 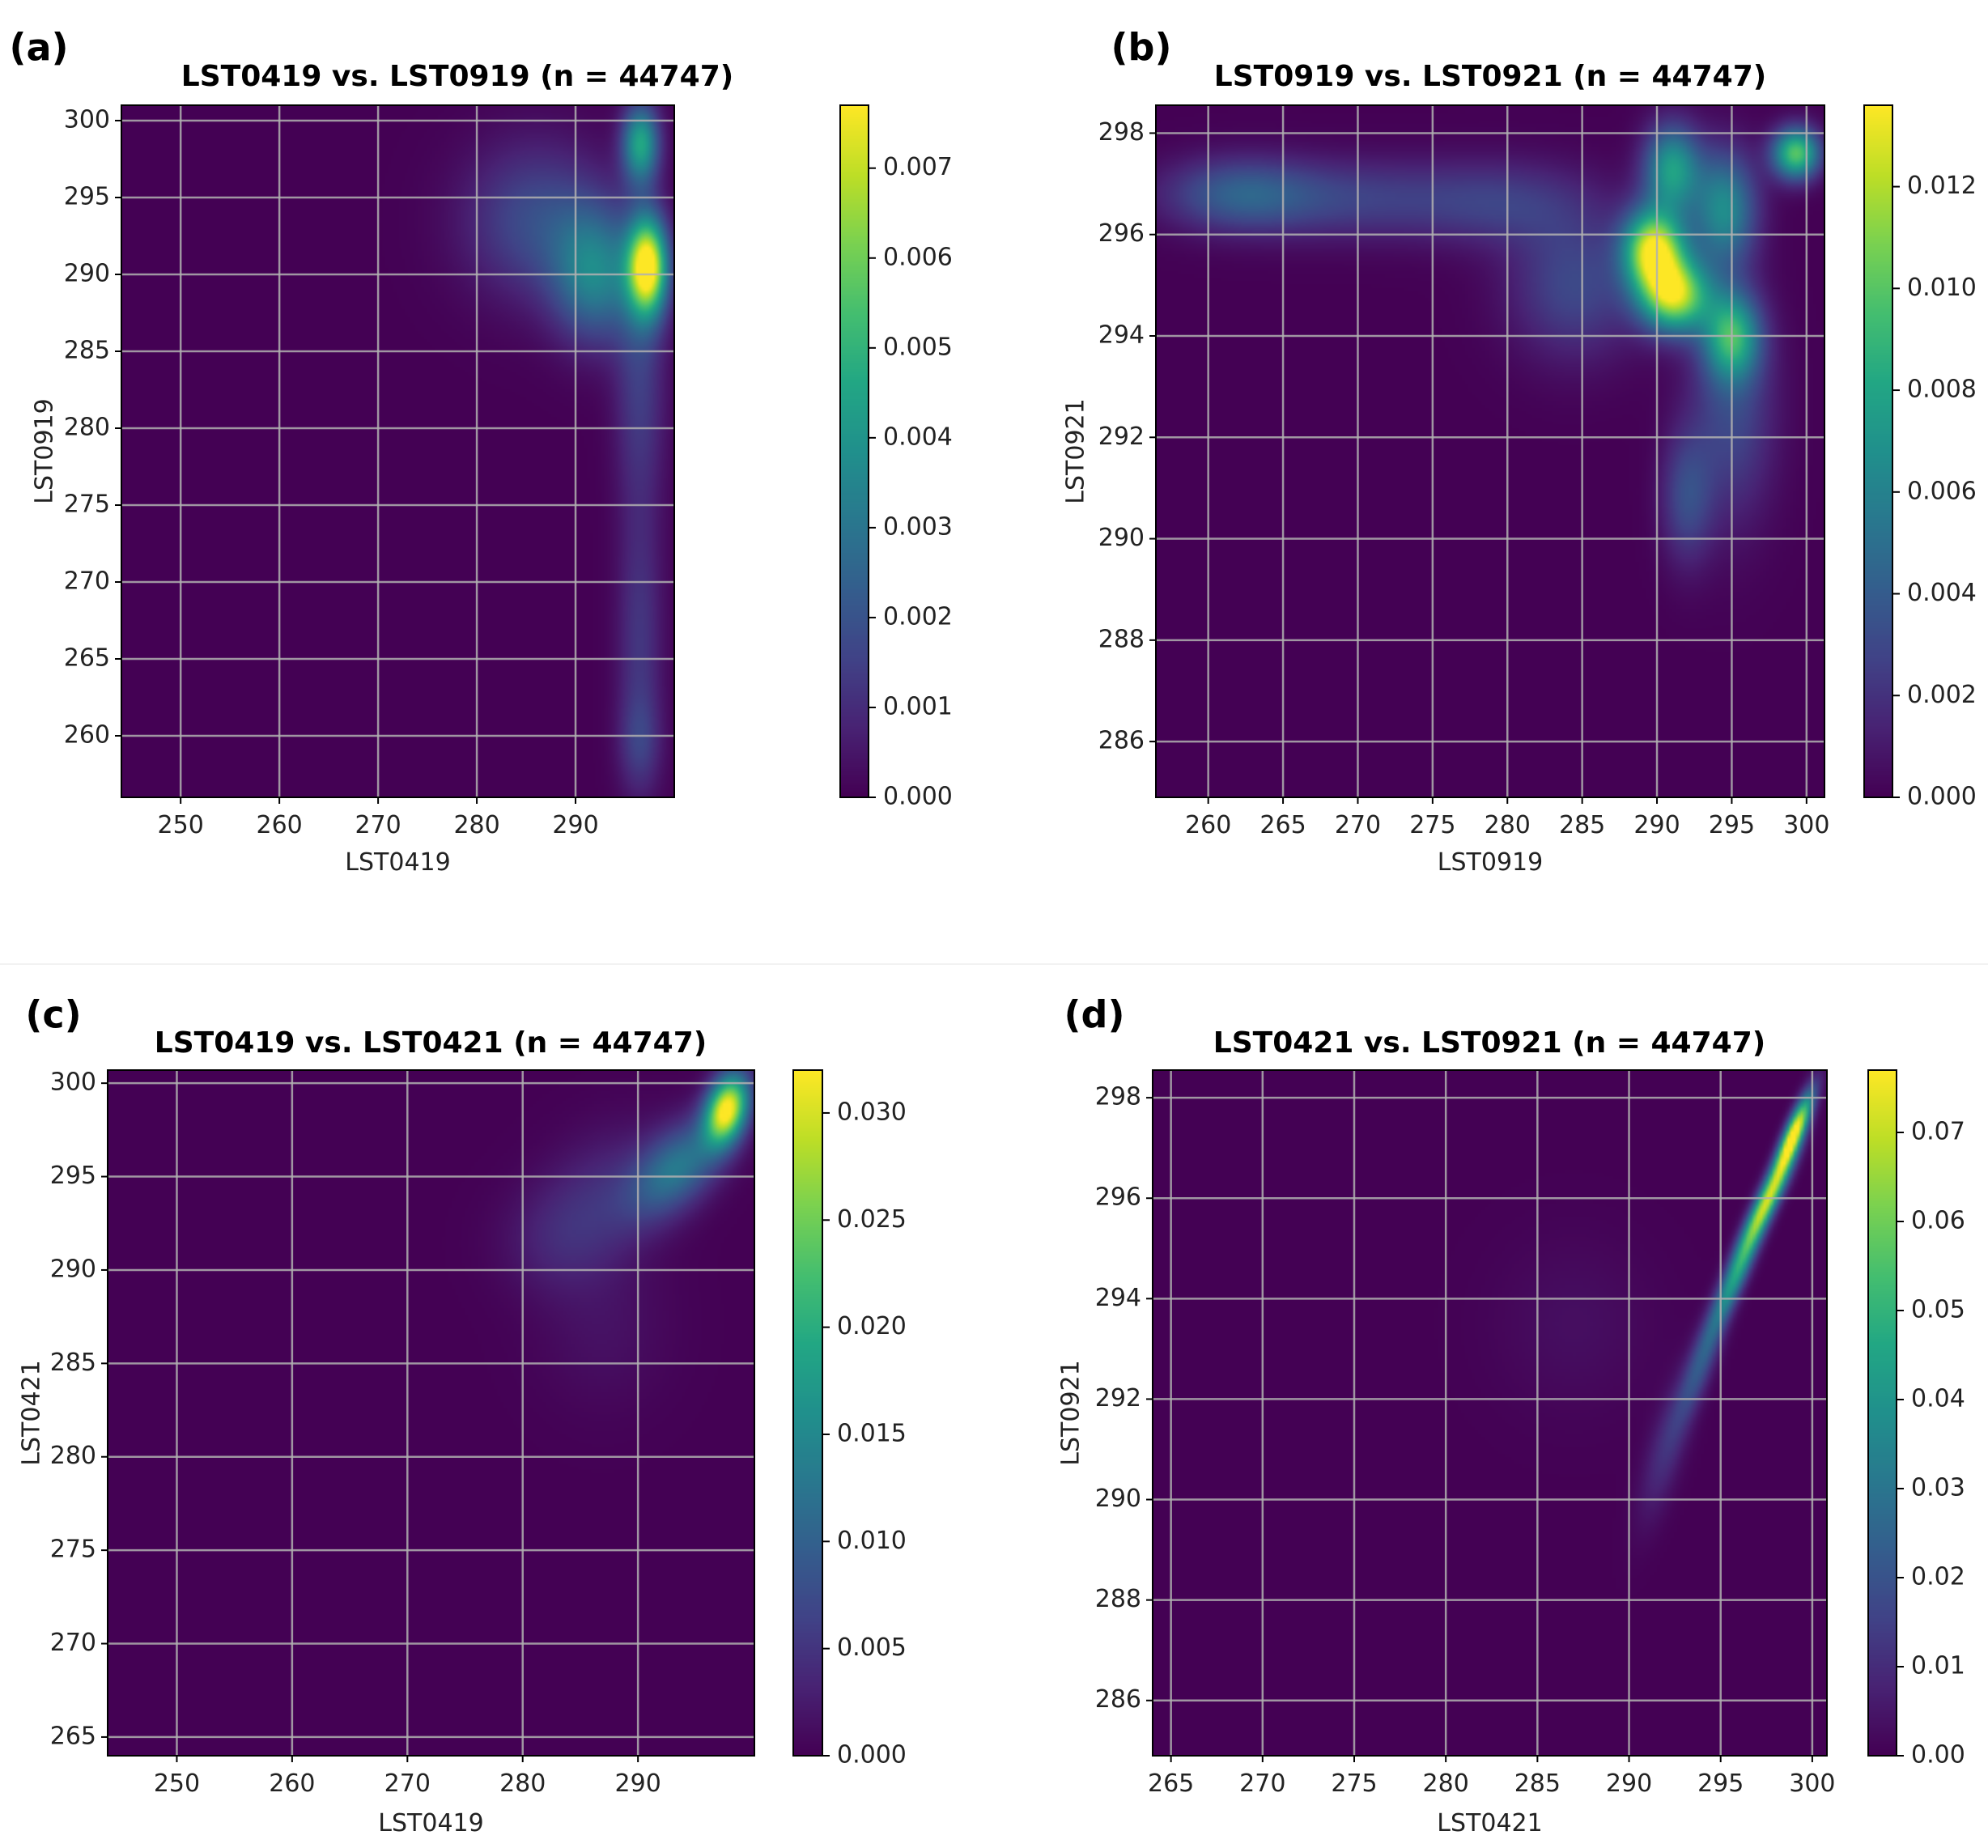 I want to click on colorbar-tick-label: 0.02, so click(x=1938, y=1577).